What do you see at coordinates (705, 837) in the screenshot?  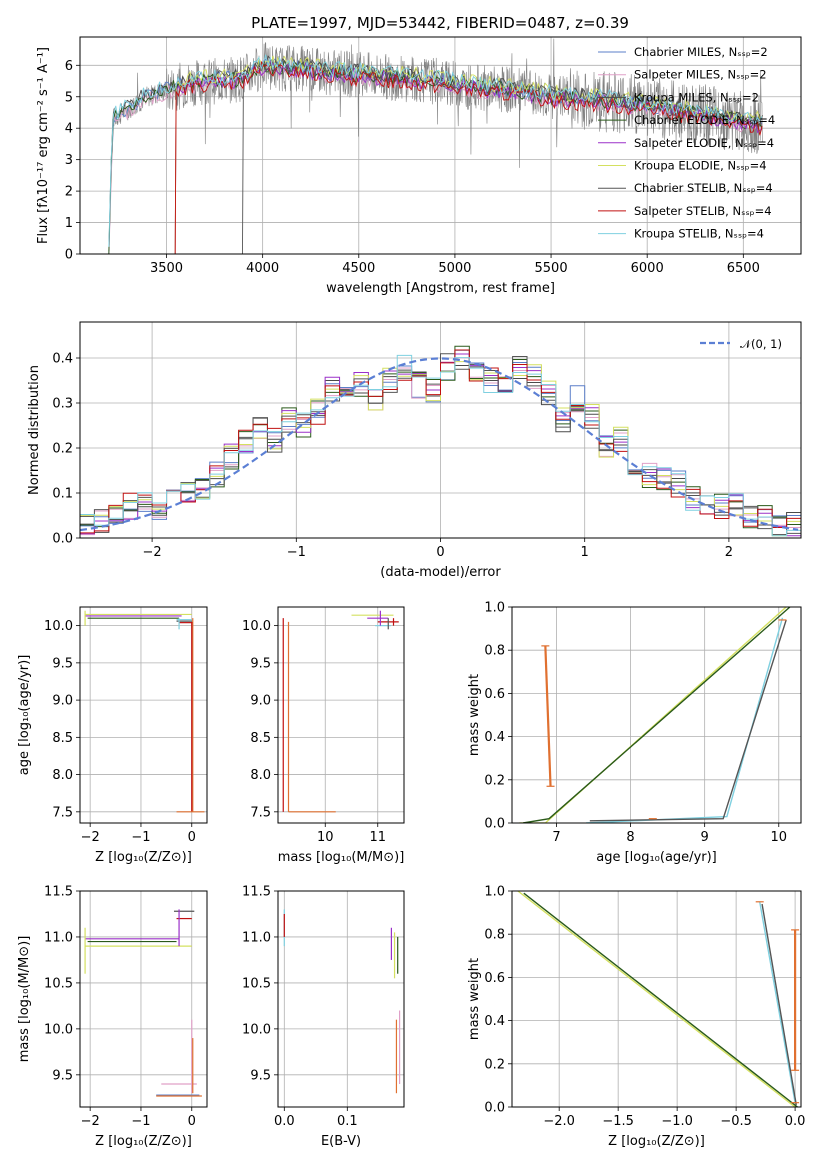 I see `x-tick-label: 9` at bounding box center [705, 837].